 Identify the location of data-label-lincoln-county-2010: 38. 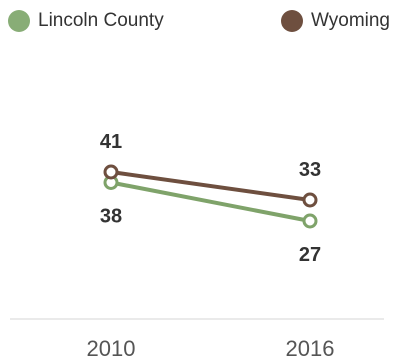
(111, 217).